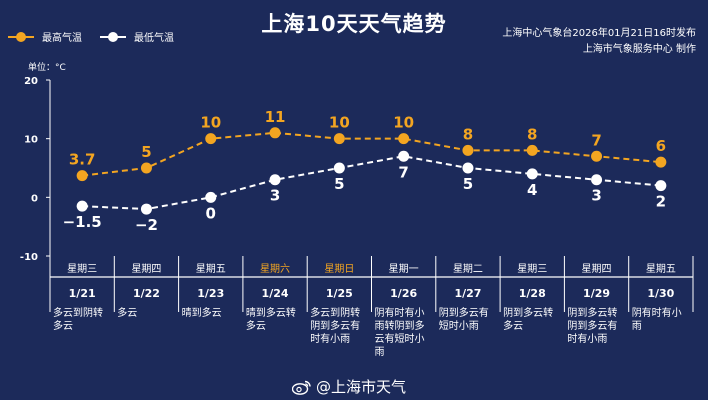 Image resolution: width=708 pixels, height=400 pixels. I want to click on legend-high-label: 最高气温, so click(62, 38).